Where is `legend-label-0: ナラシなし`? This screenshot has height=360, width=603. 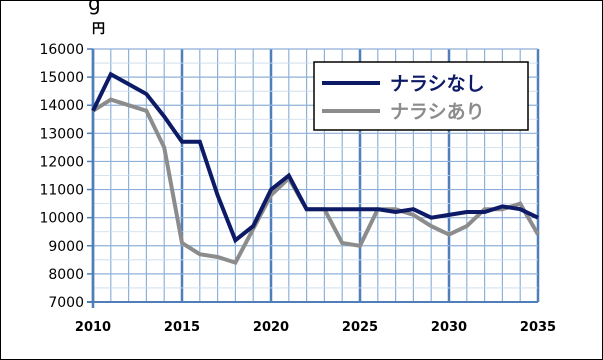
legend-label-0: ナラシなし is located at coordinates (437, 84).